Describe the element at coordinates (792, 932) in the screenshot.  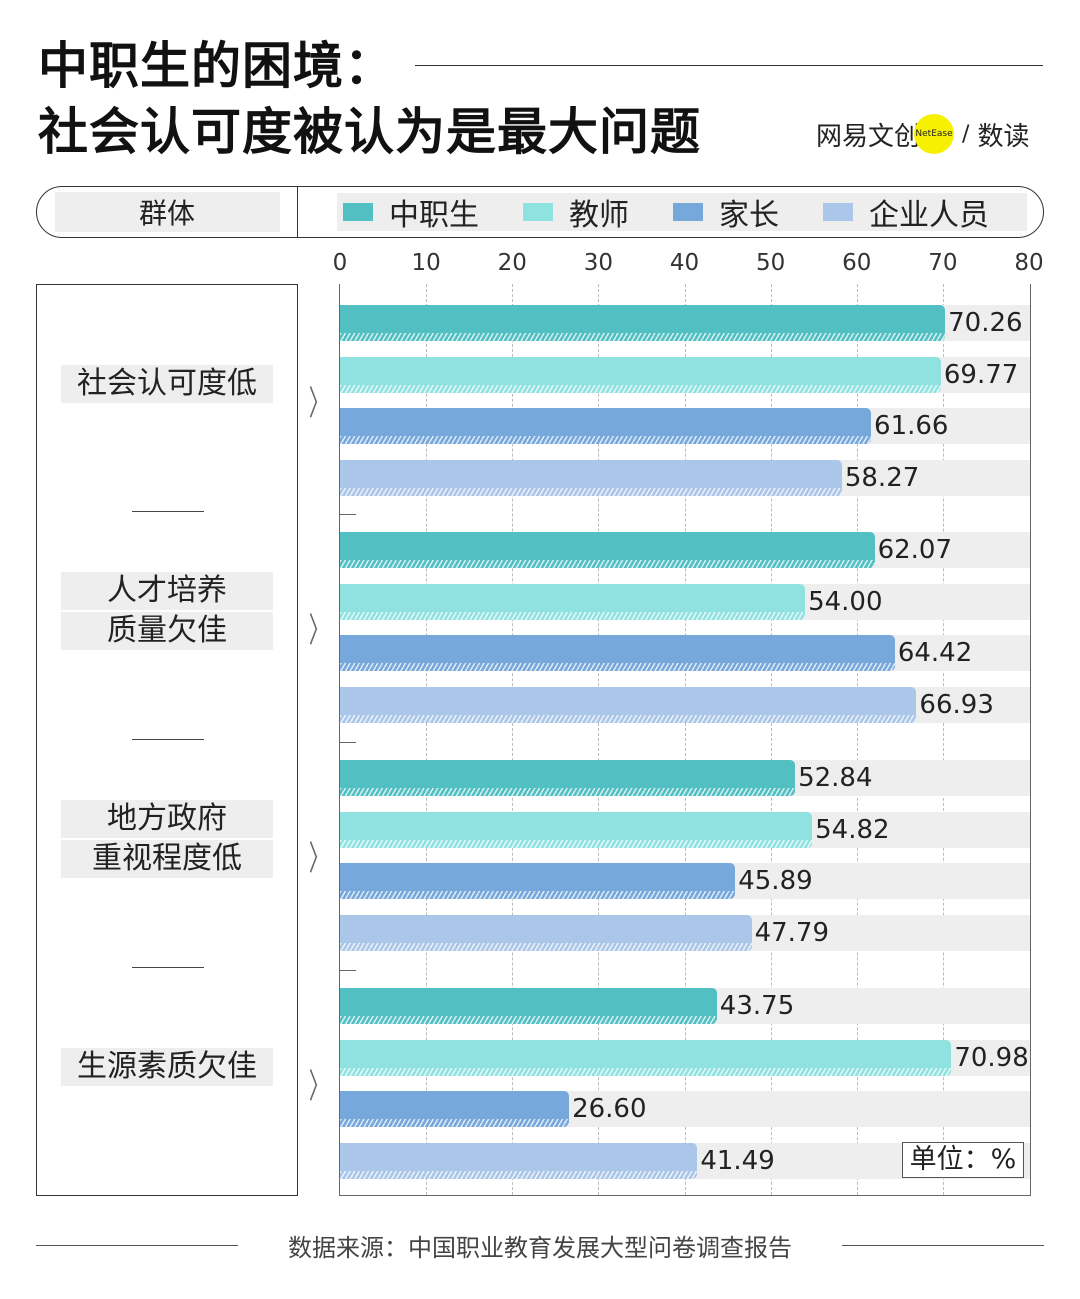
I see `data-label: 47.79` at that location.